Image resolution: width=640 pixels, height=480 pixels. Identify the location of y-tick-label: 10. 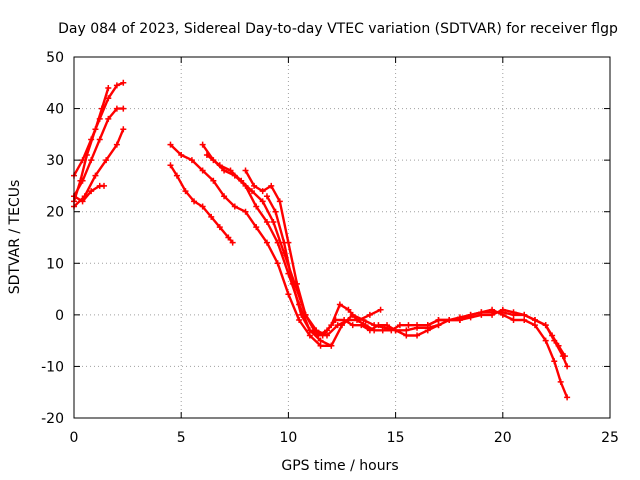
(55, 264).